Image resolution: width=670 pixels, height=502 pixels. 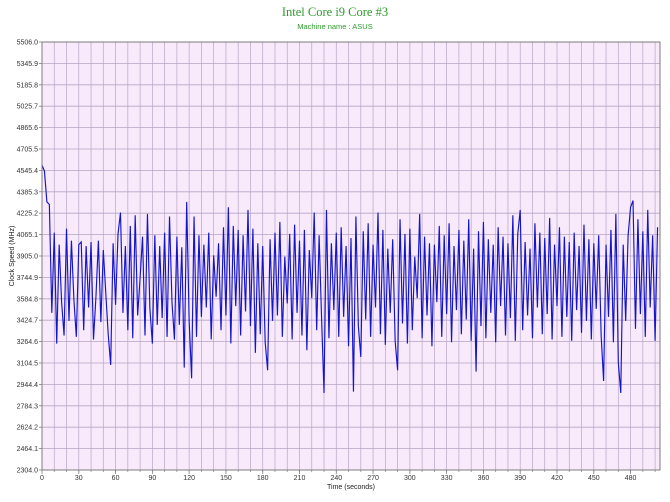 What do you see at coordinates (28, 471) in the screenshot?
I see `y-tick-label: 2304.0` at bounding box center [28, 471].